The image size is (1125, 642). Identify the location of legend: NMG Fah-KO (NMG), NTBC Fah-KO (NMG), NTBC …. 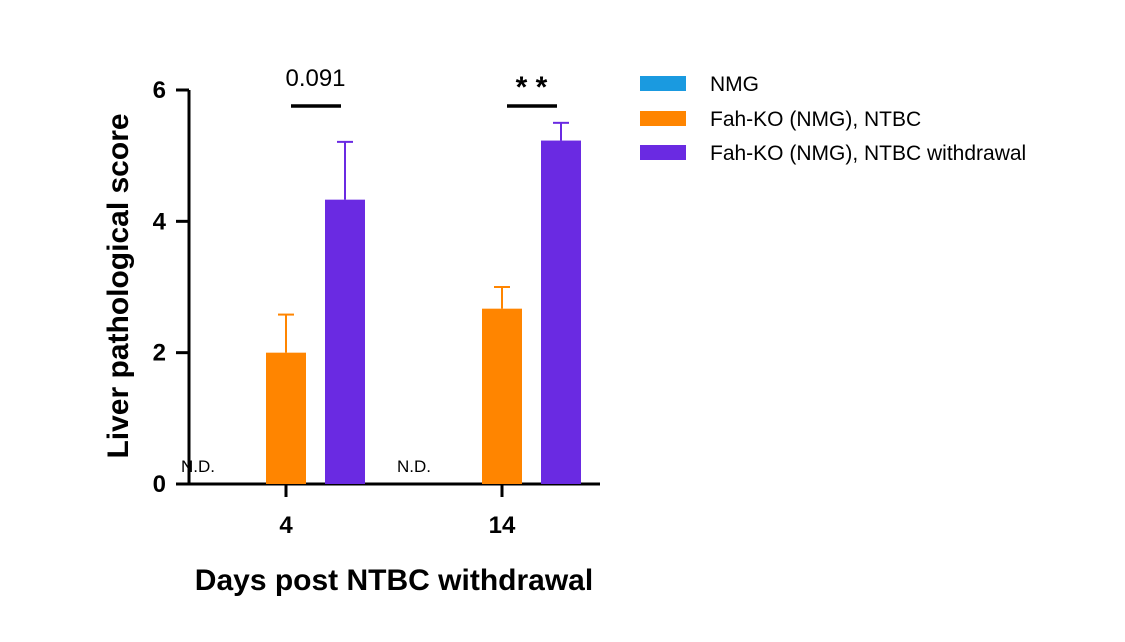
(833, 119).